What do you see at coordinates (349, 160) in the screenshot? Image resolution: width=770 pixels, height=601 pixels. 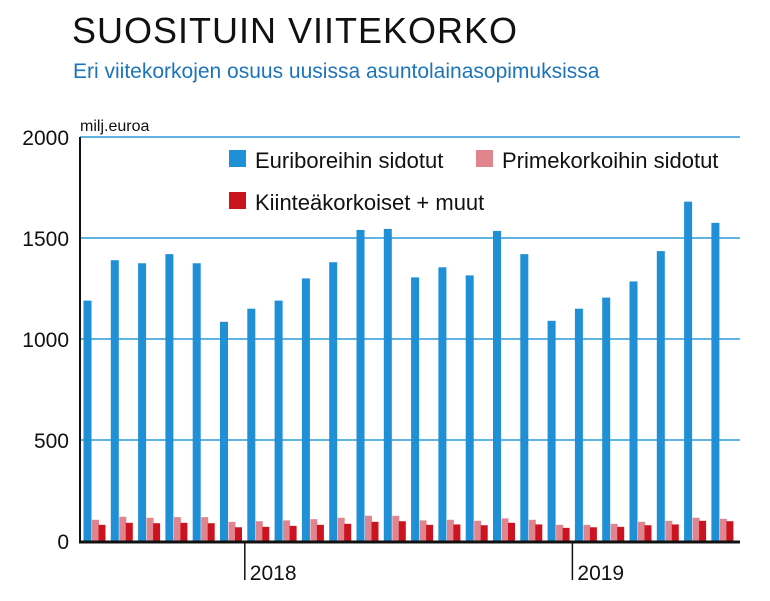 I see `legend-label: Euriboreihin sidotut` at bounding box center [349, 160].